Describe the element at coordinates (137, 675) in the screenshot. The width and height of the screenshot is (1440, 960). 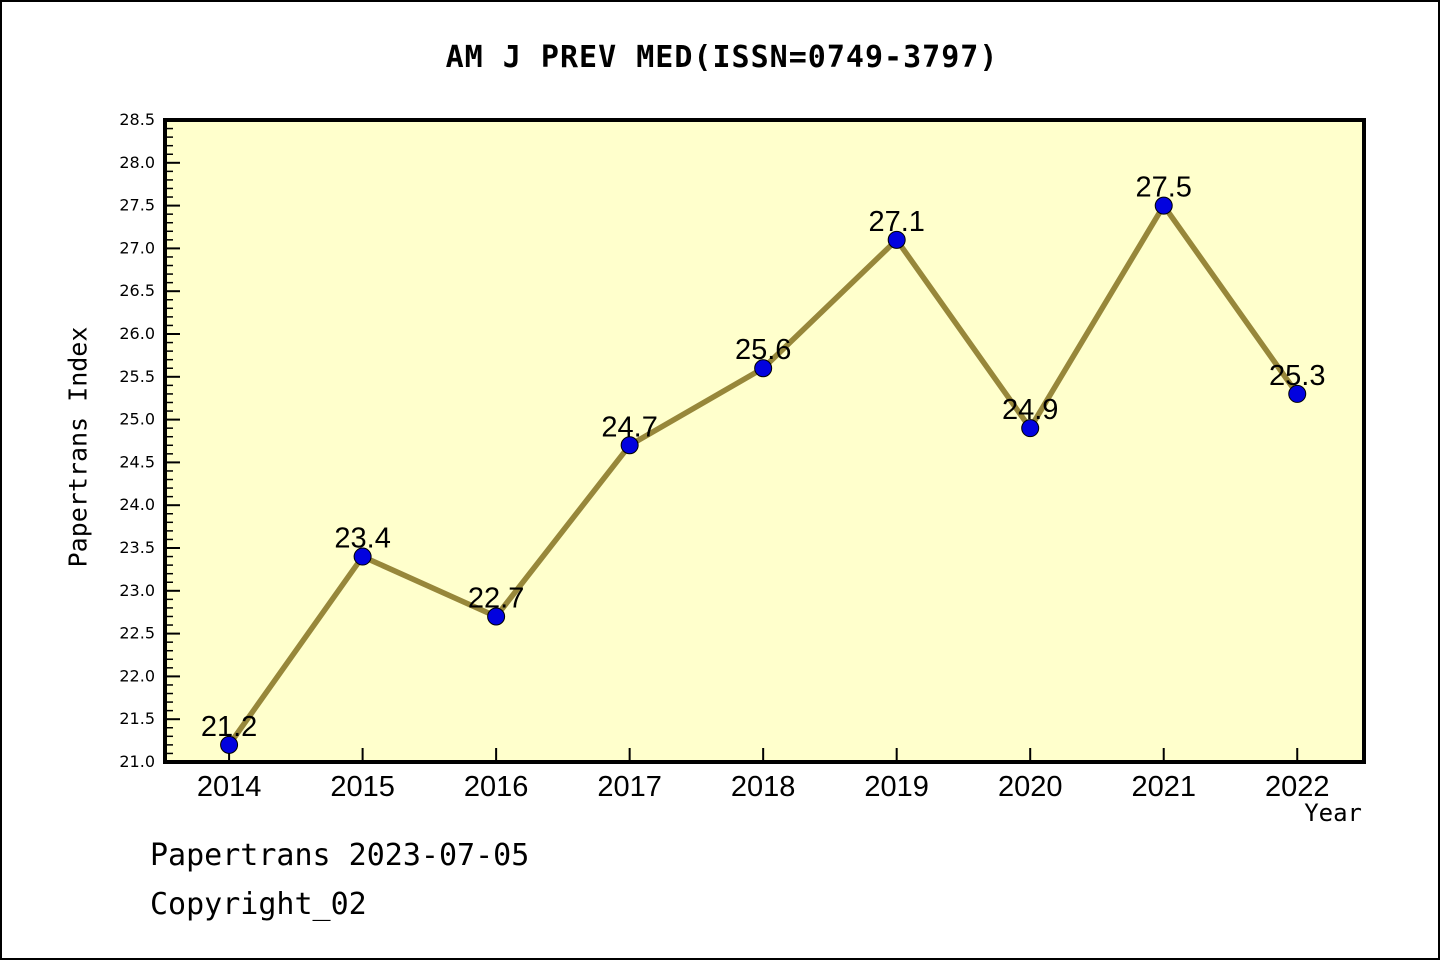
I see `y-tick-label: 22.0` at that location.